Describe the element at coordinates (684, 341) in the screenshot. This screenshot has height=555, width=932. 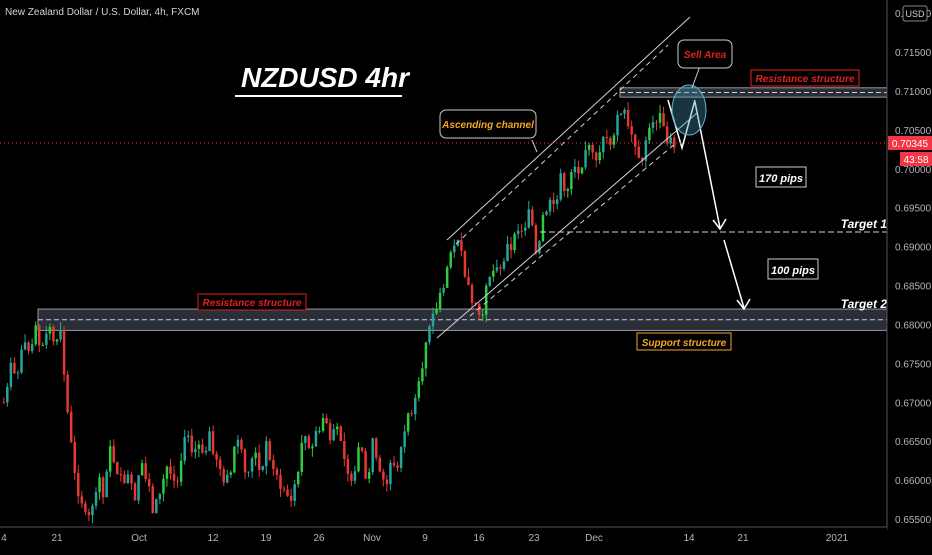
I see `support-box` at that location.